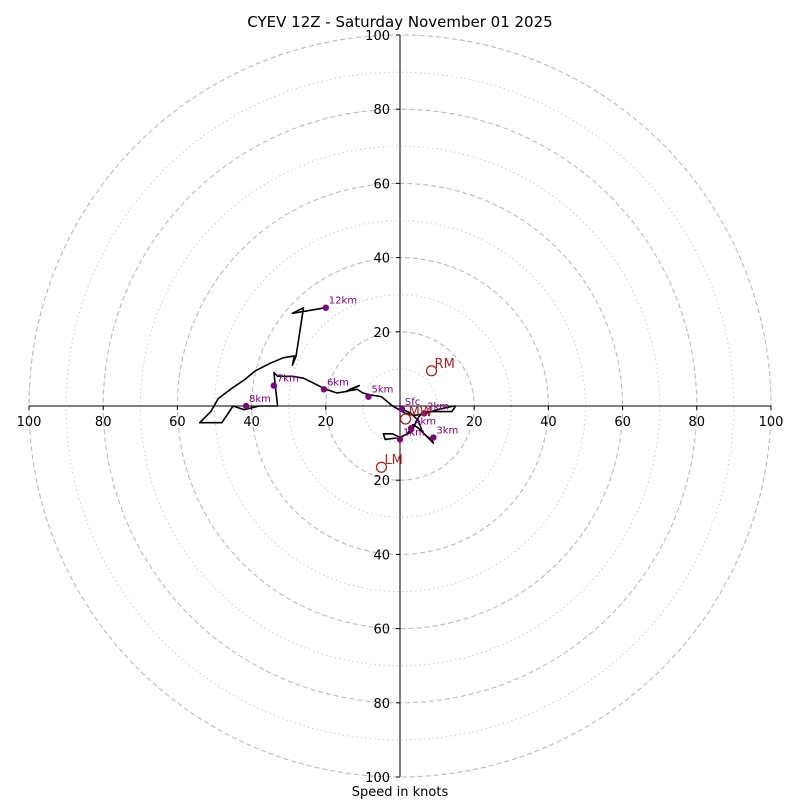 The width and height of the screenshot is (800, 800). Describe the element at coordinates (325, 307) in the screenshot. I see `height-point-12km` at that location.